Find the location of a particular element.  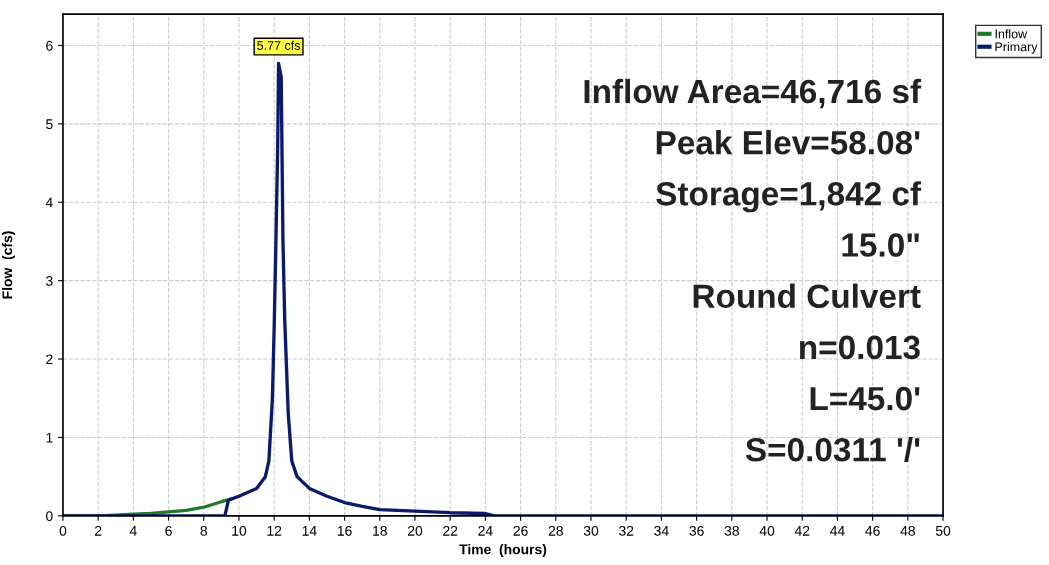

annotation: Storage=1,842 cf is located at coordinates (789, 197).